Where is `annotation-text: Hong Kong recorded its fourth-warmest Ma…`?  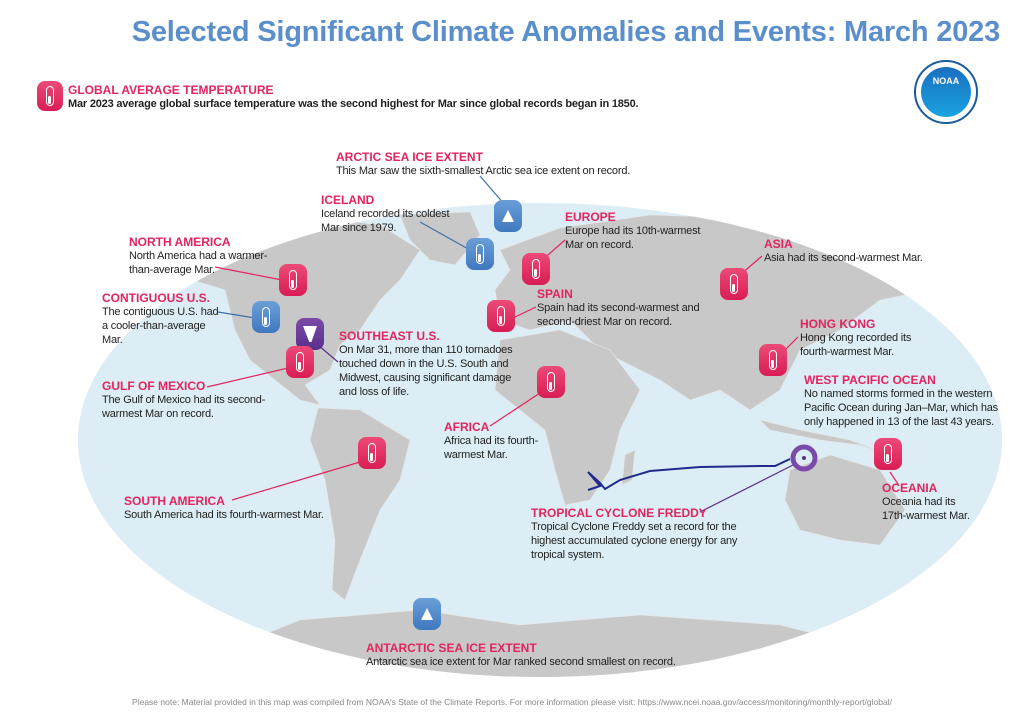
annotation-text: Hong Kong recorded its fourth-warmest Ma… is located at coordinates (856, 345).